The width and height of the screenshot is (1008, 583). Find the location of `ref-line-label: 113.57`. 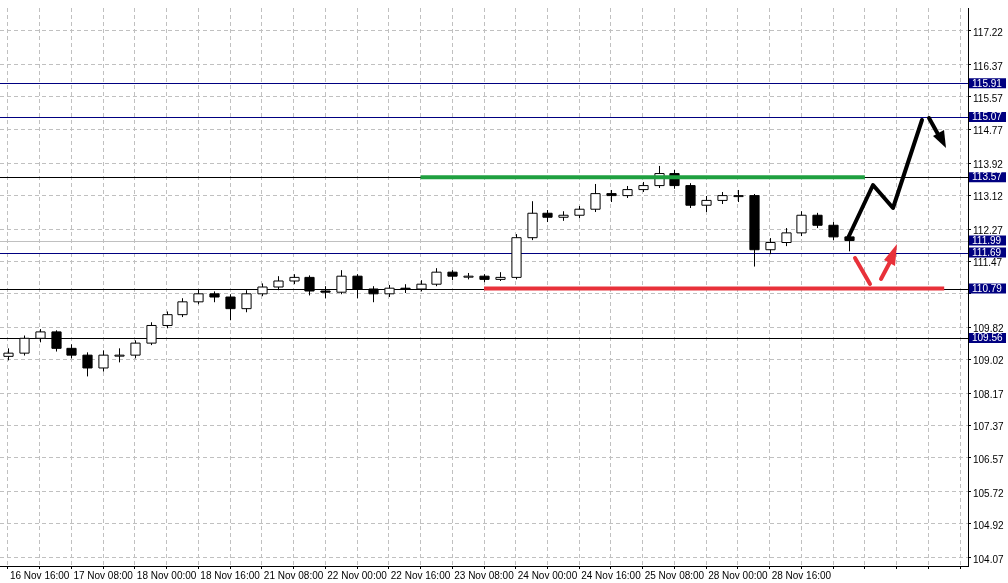

ref-line-label: 113.57 is located at coordinates (987, 177).